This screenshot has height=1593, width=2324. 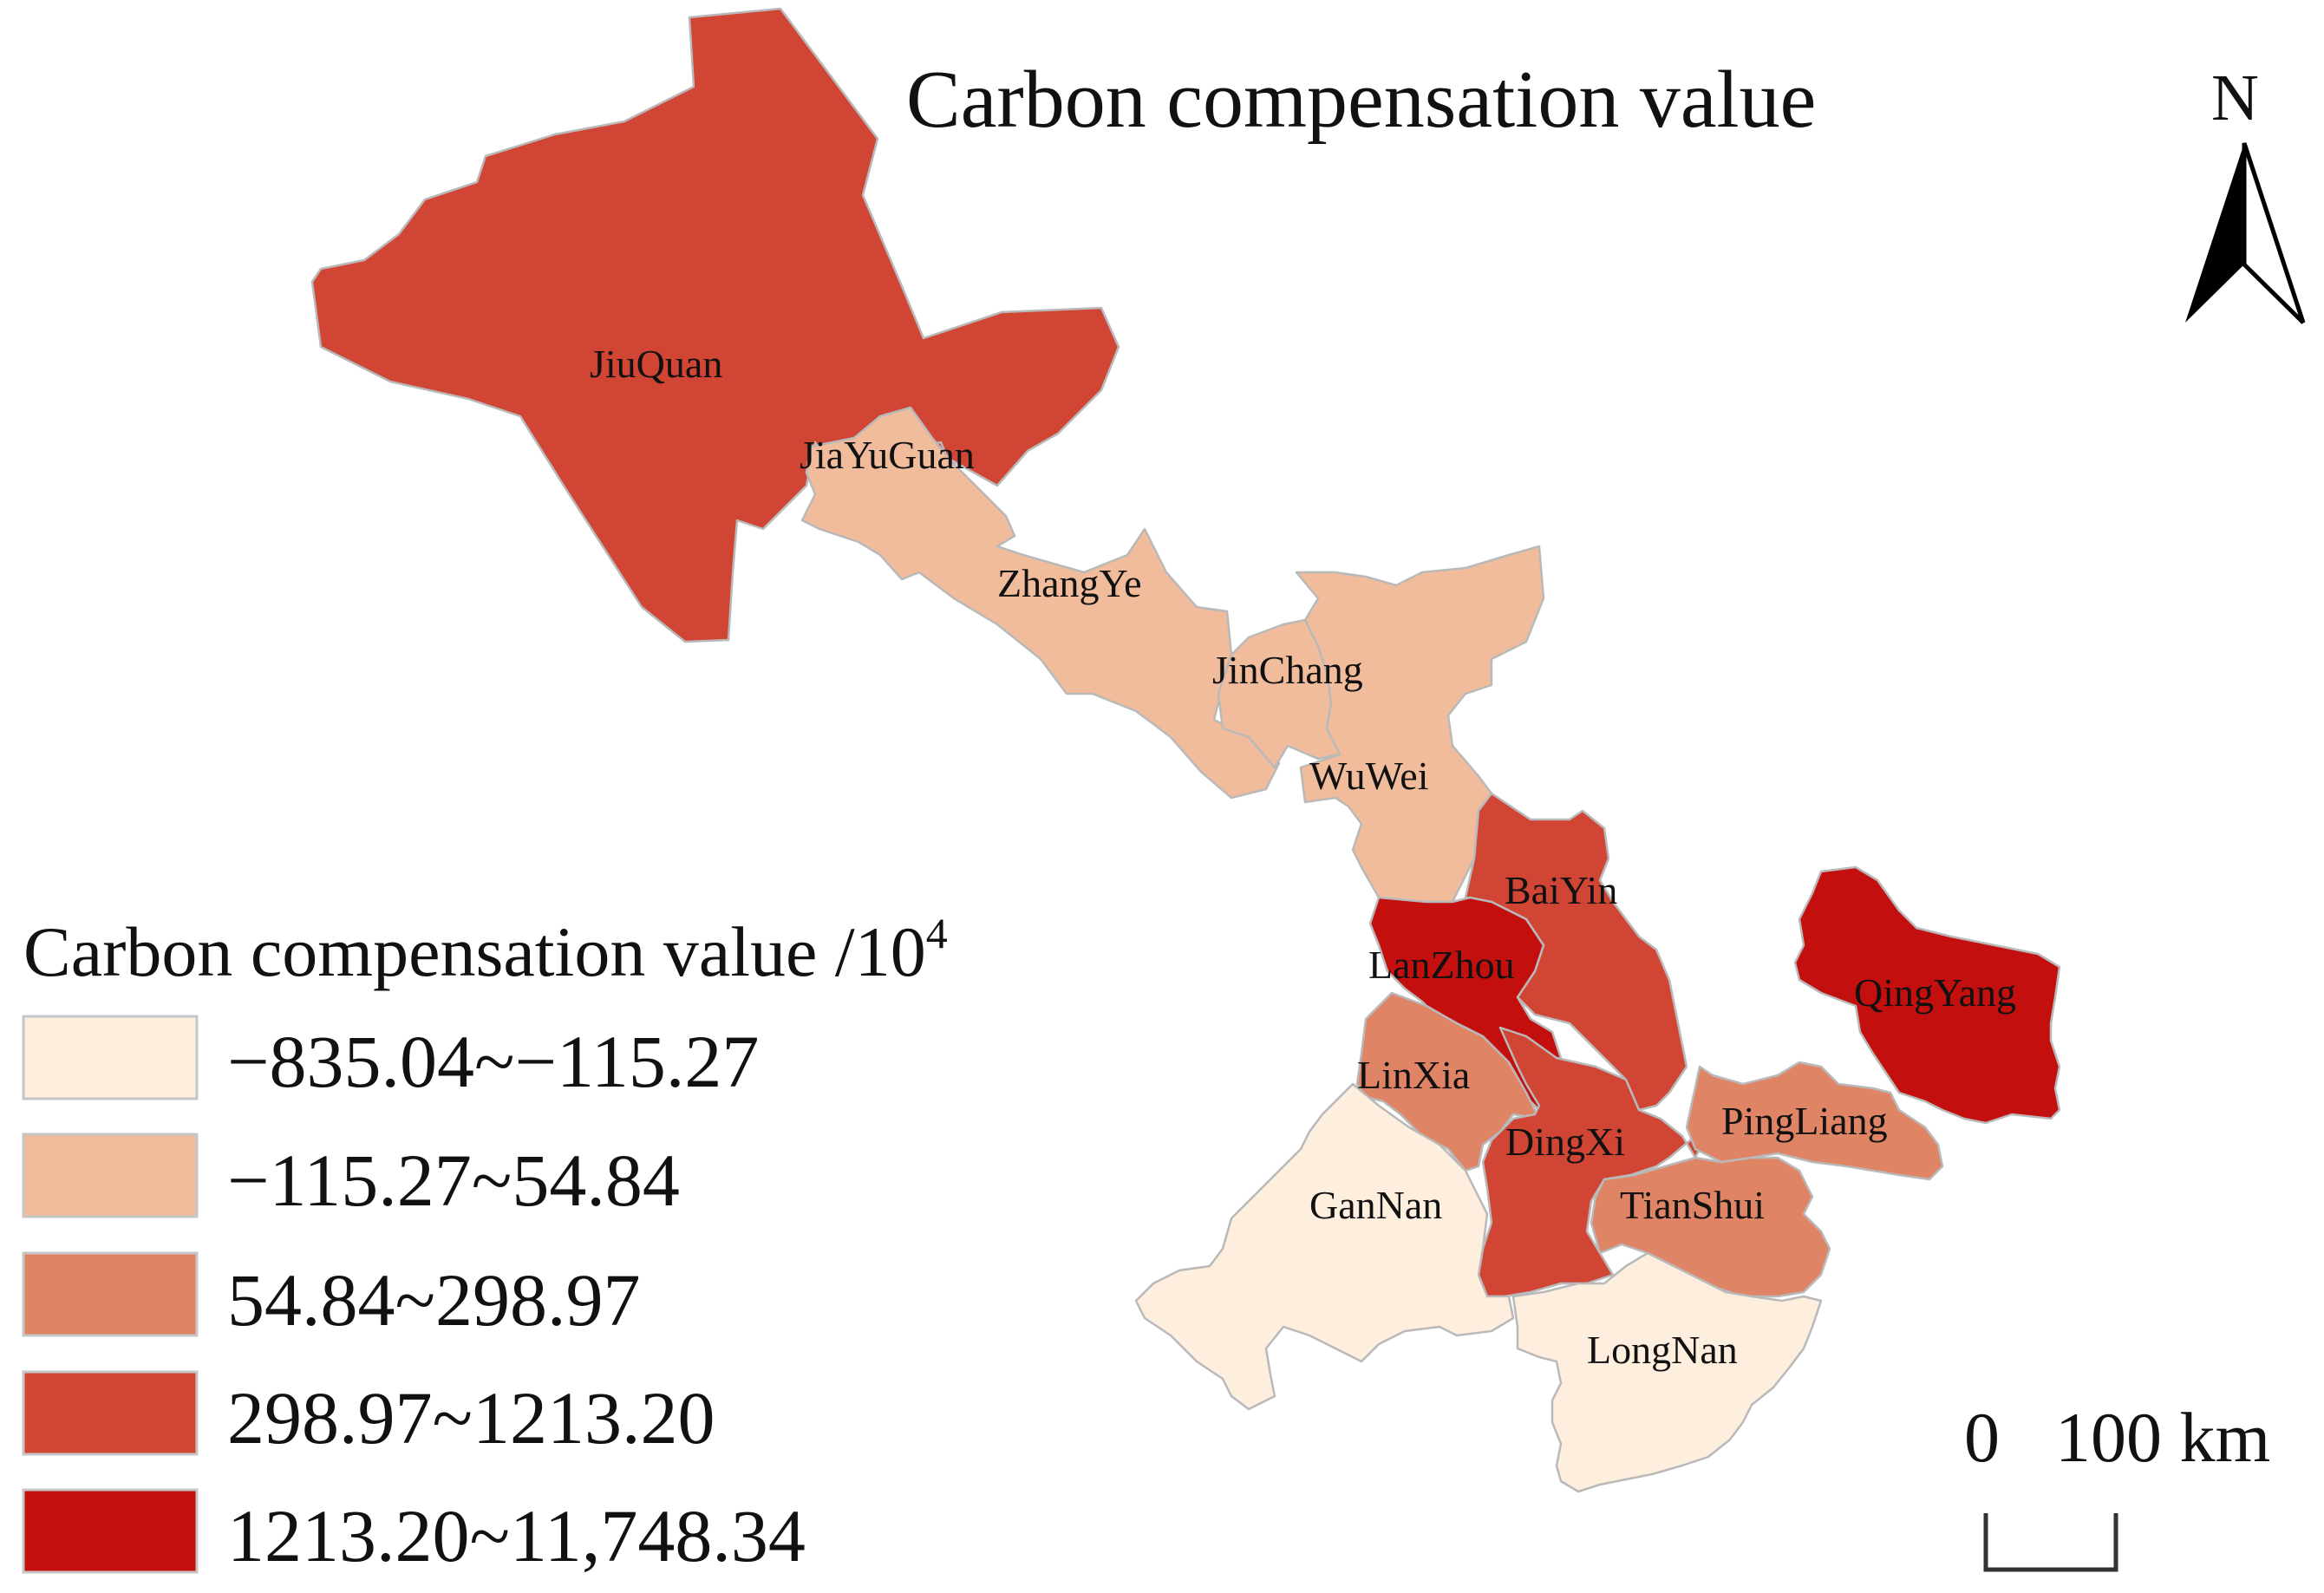 I want to click on region-jiuquan, so click(x=715, y=325).